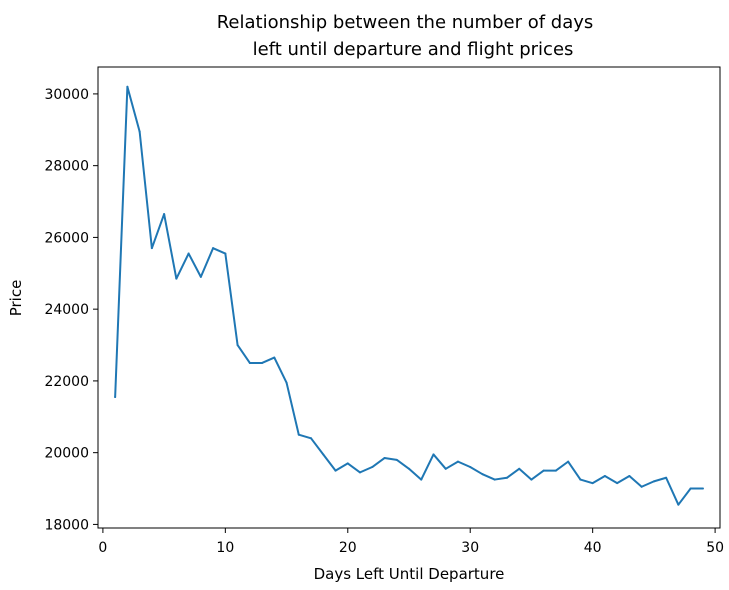  What do you see at coordinates (66, 95) in the screenshot?
I see `y-tick-label: 30000` at bounding box center [66, 95].